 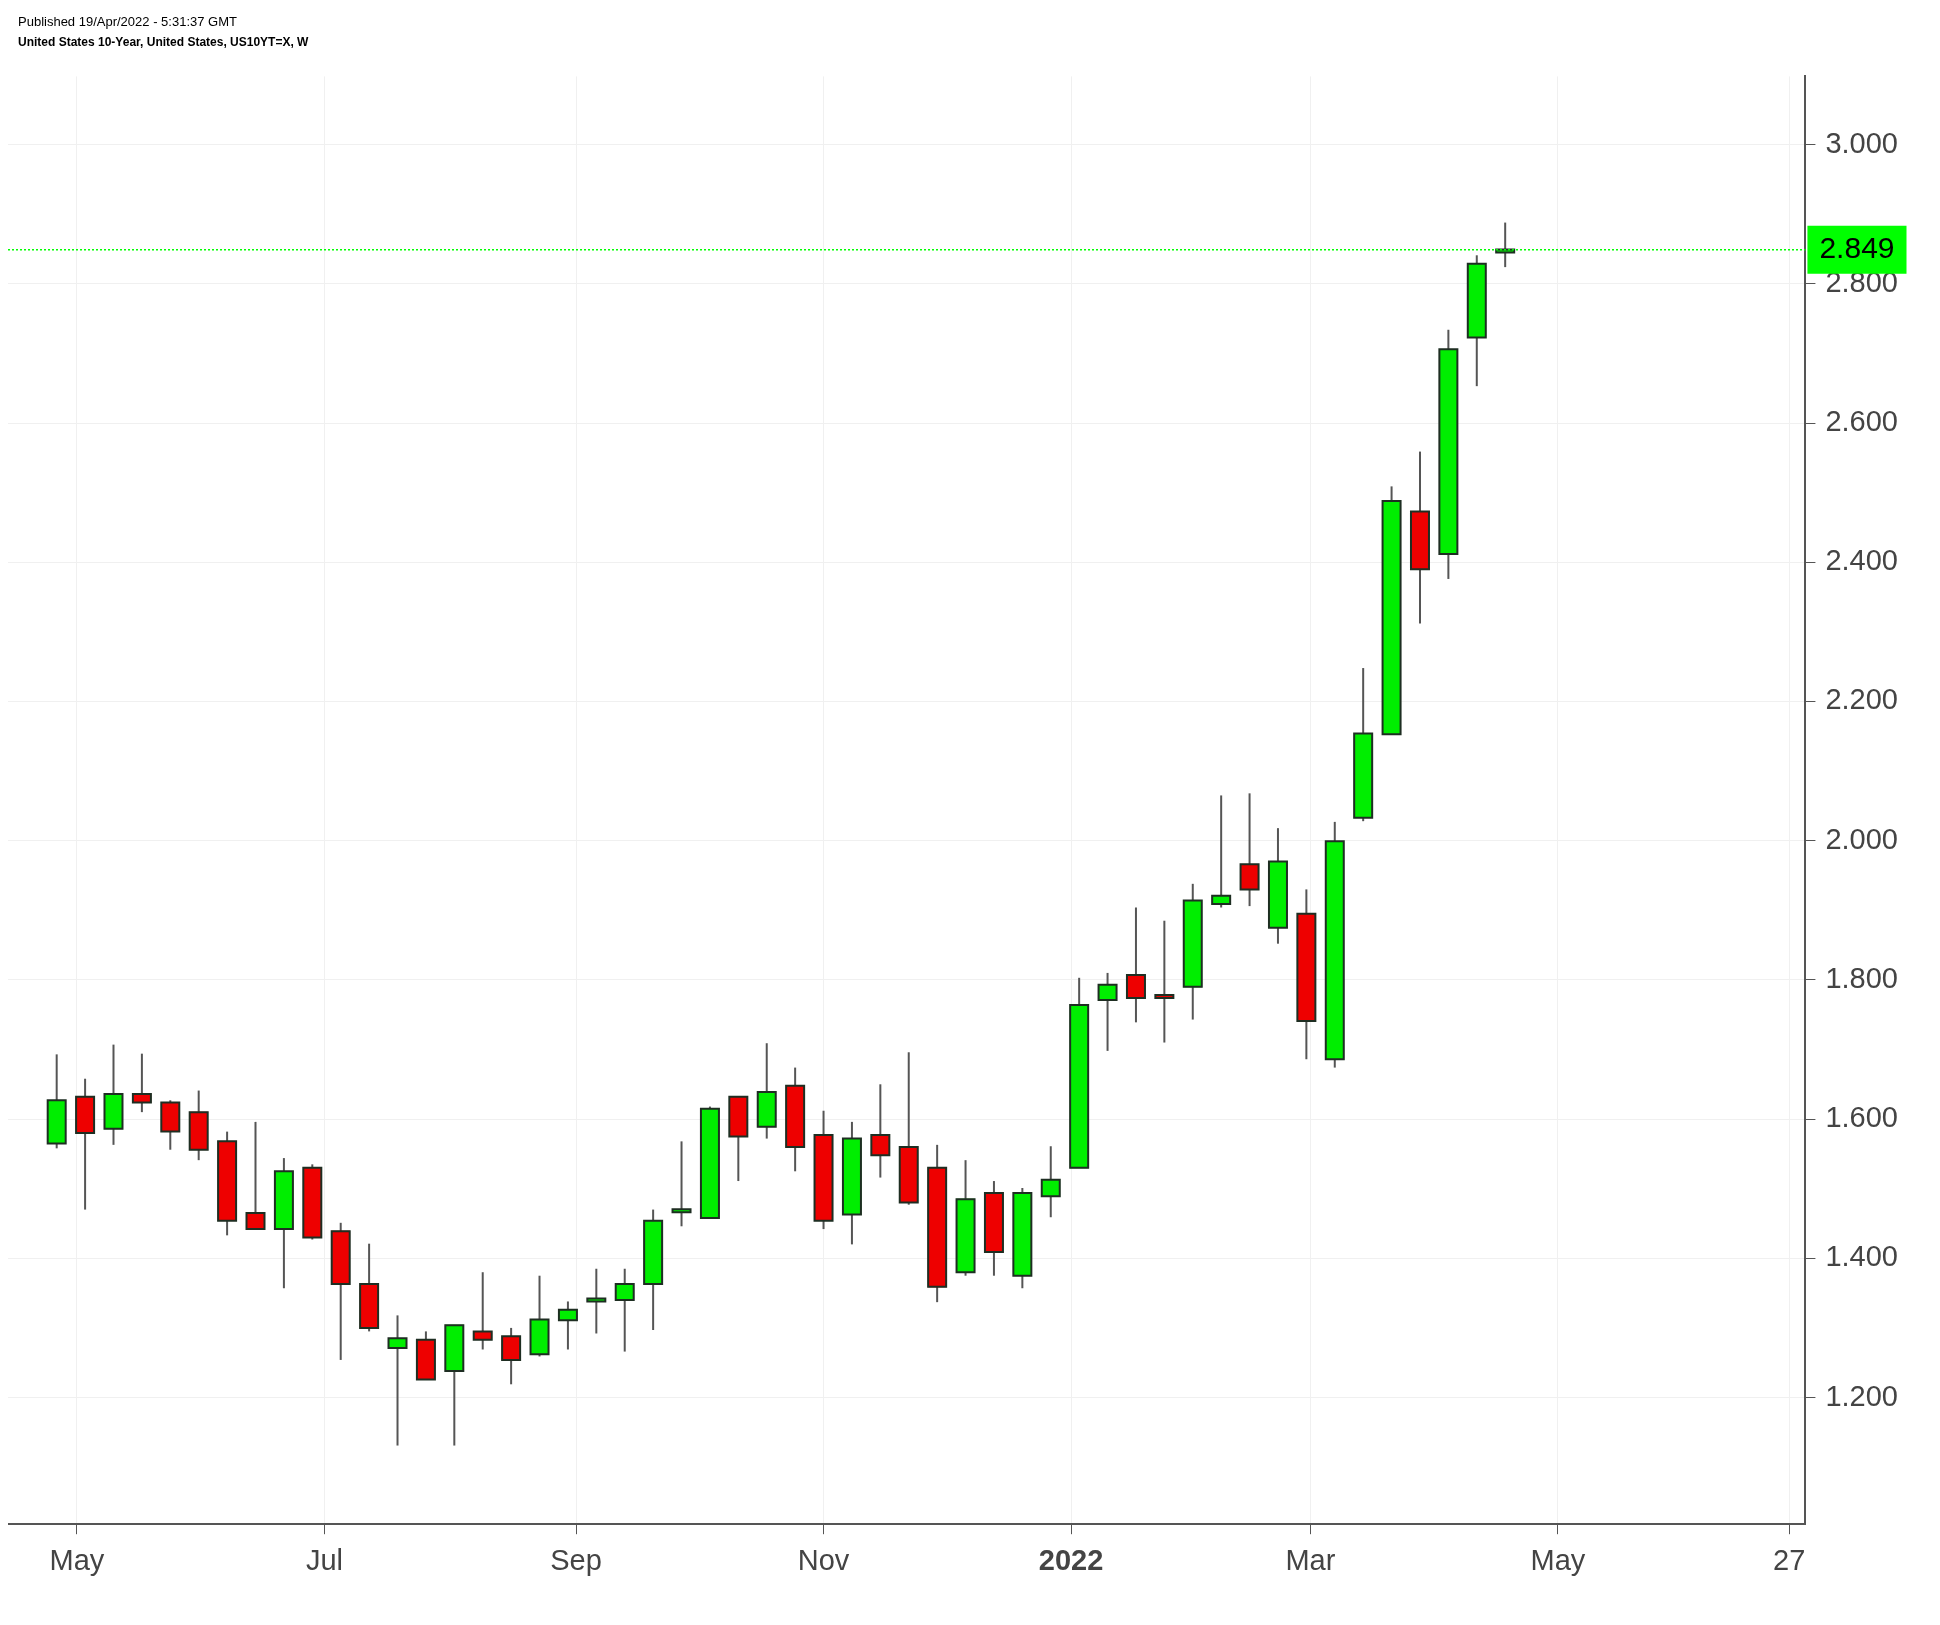 I want to click on y-tick-label: 1.400, so click(x=1862, y=1256).